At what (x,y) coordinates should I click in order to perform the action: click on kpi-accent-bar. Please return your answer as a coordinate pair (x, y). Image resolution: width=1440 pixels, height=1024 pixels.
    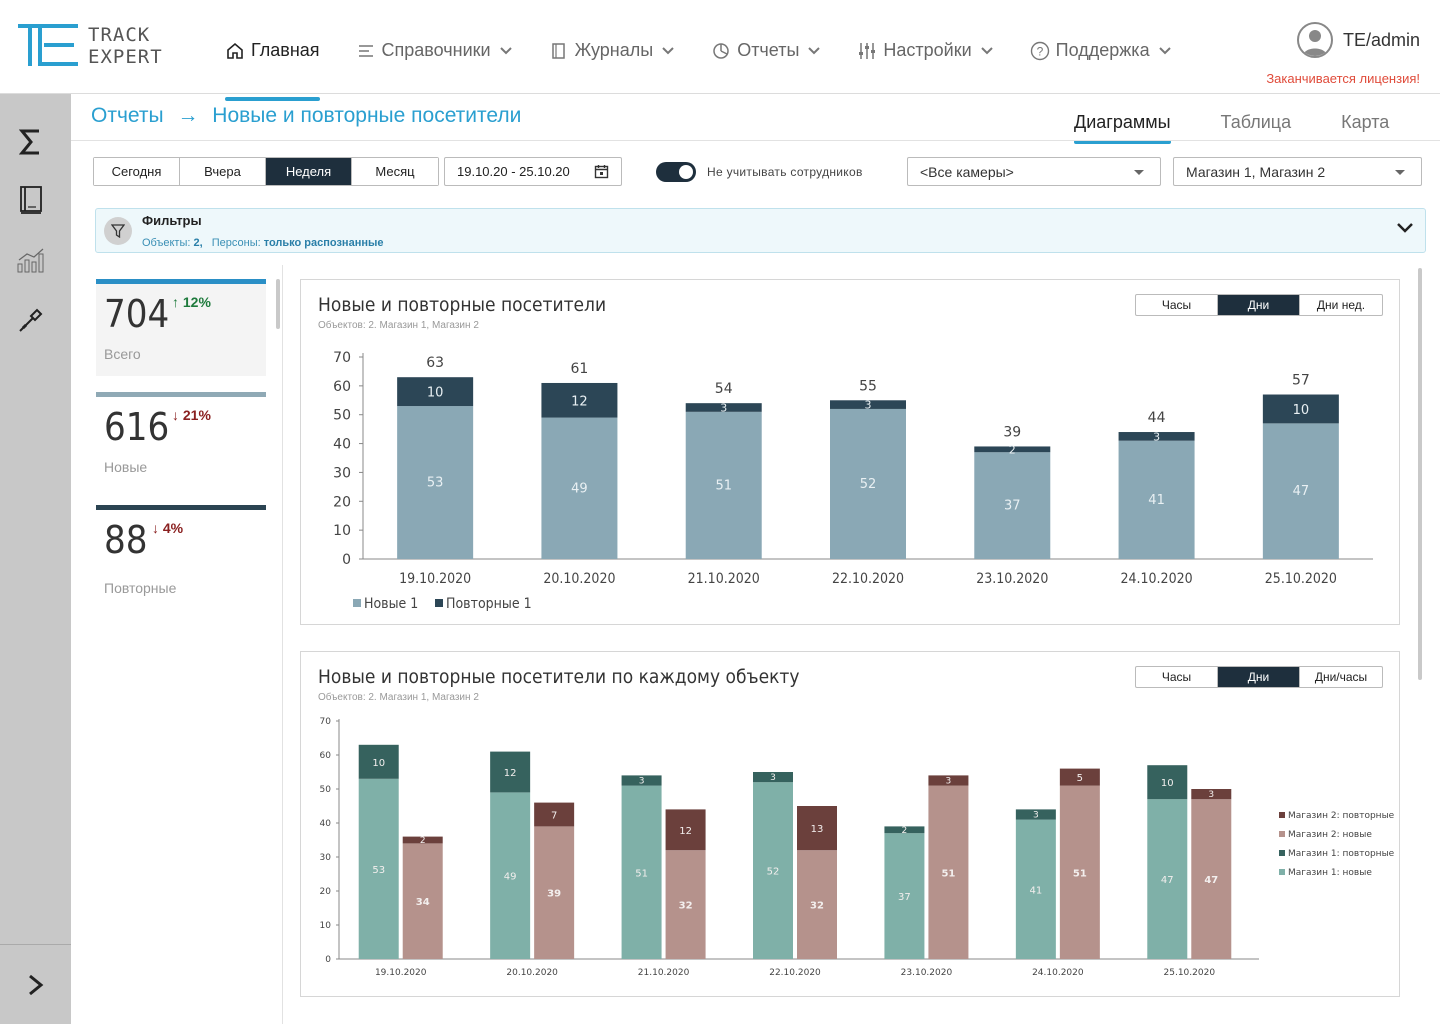
    Looking at the image, I should click on (181, 281).